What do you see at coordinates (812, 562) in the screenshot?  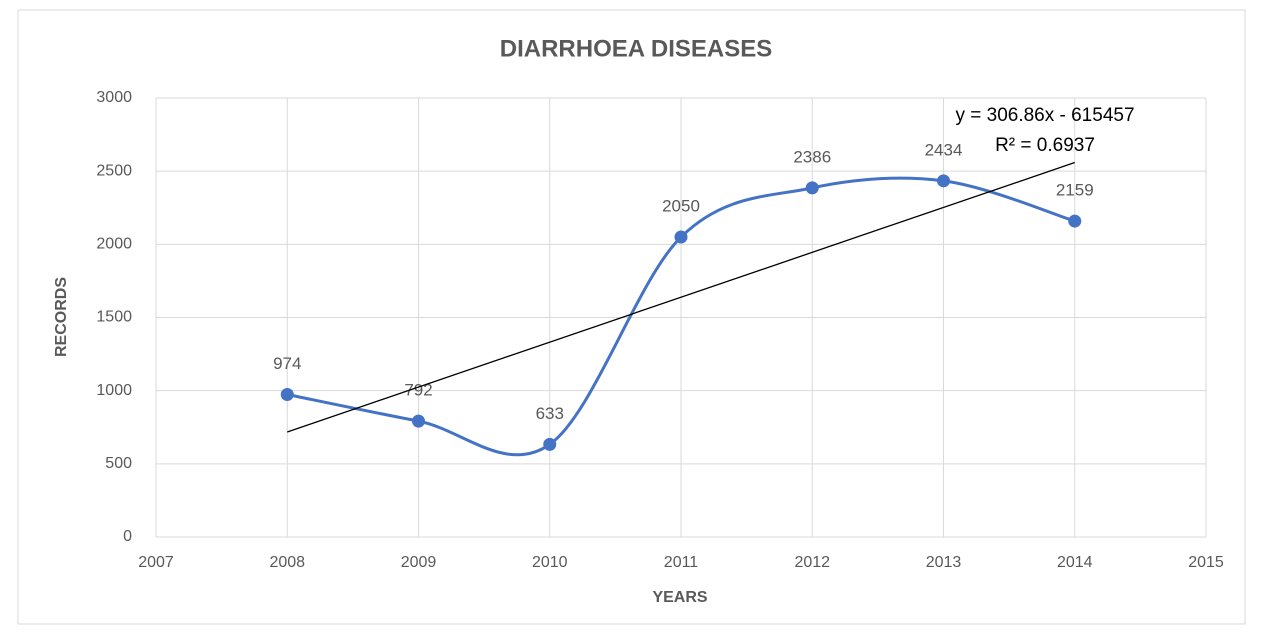 I see `x-tick-label: 2012` at bounding box center [812, 562].